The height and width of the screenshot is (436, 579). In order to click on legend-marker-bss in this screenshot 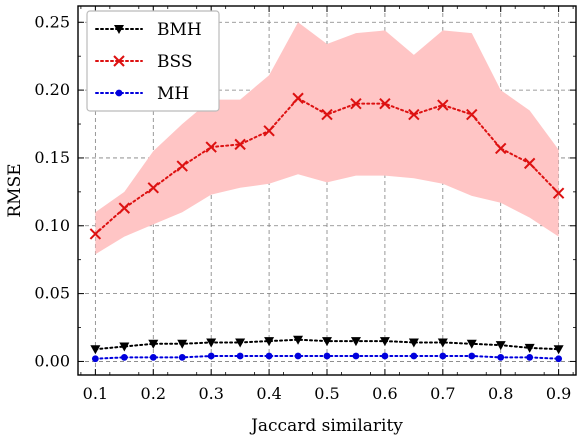, I will do `click(119, 61)`.